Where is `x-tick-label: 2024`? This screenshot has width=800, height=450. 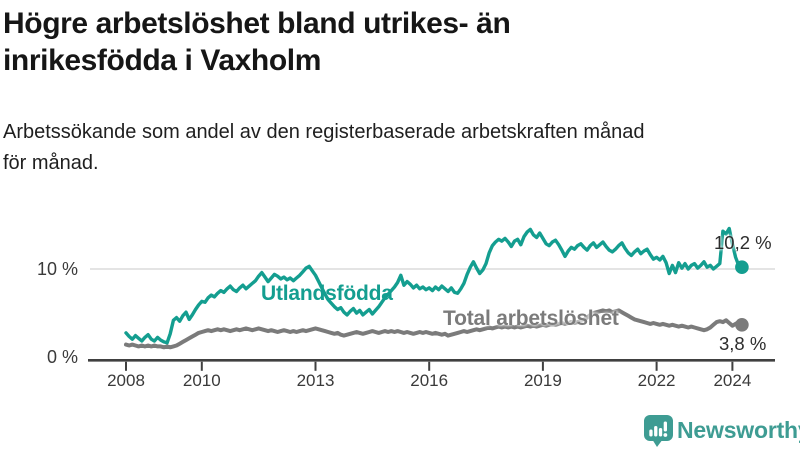
x-tick-label: 2024 is located at coordinates (732, 380).